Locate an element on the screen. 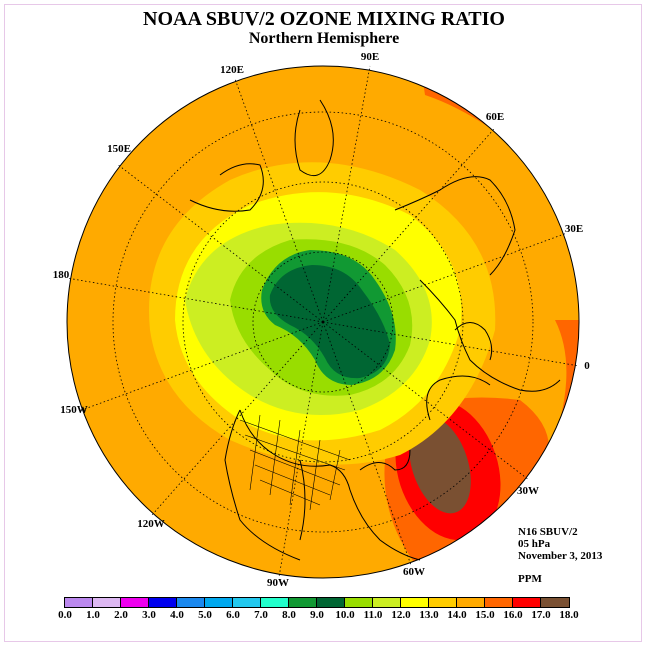 The width and height of the screenshot is (648, 648). lon-label-60w: 60W is located at coordinates (414, 572).